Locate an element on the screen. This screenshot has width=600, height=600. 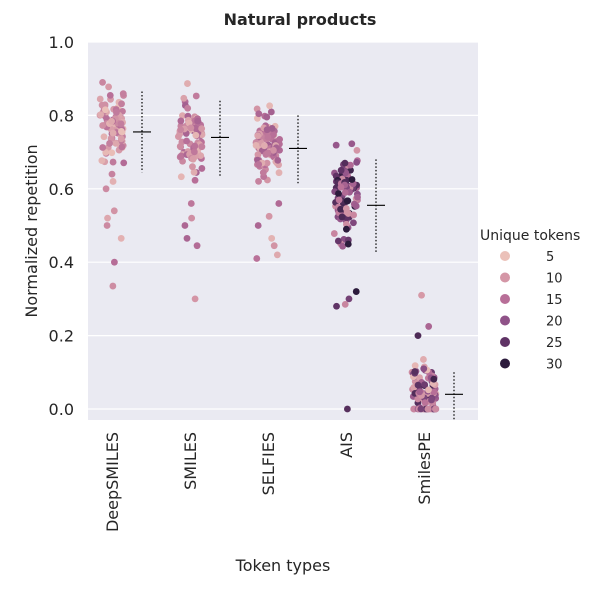
y-tick-label: 0.6 is located at coordinates (61, 189).